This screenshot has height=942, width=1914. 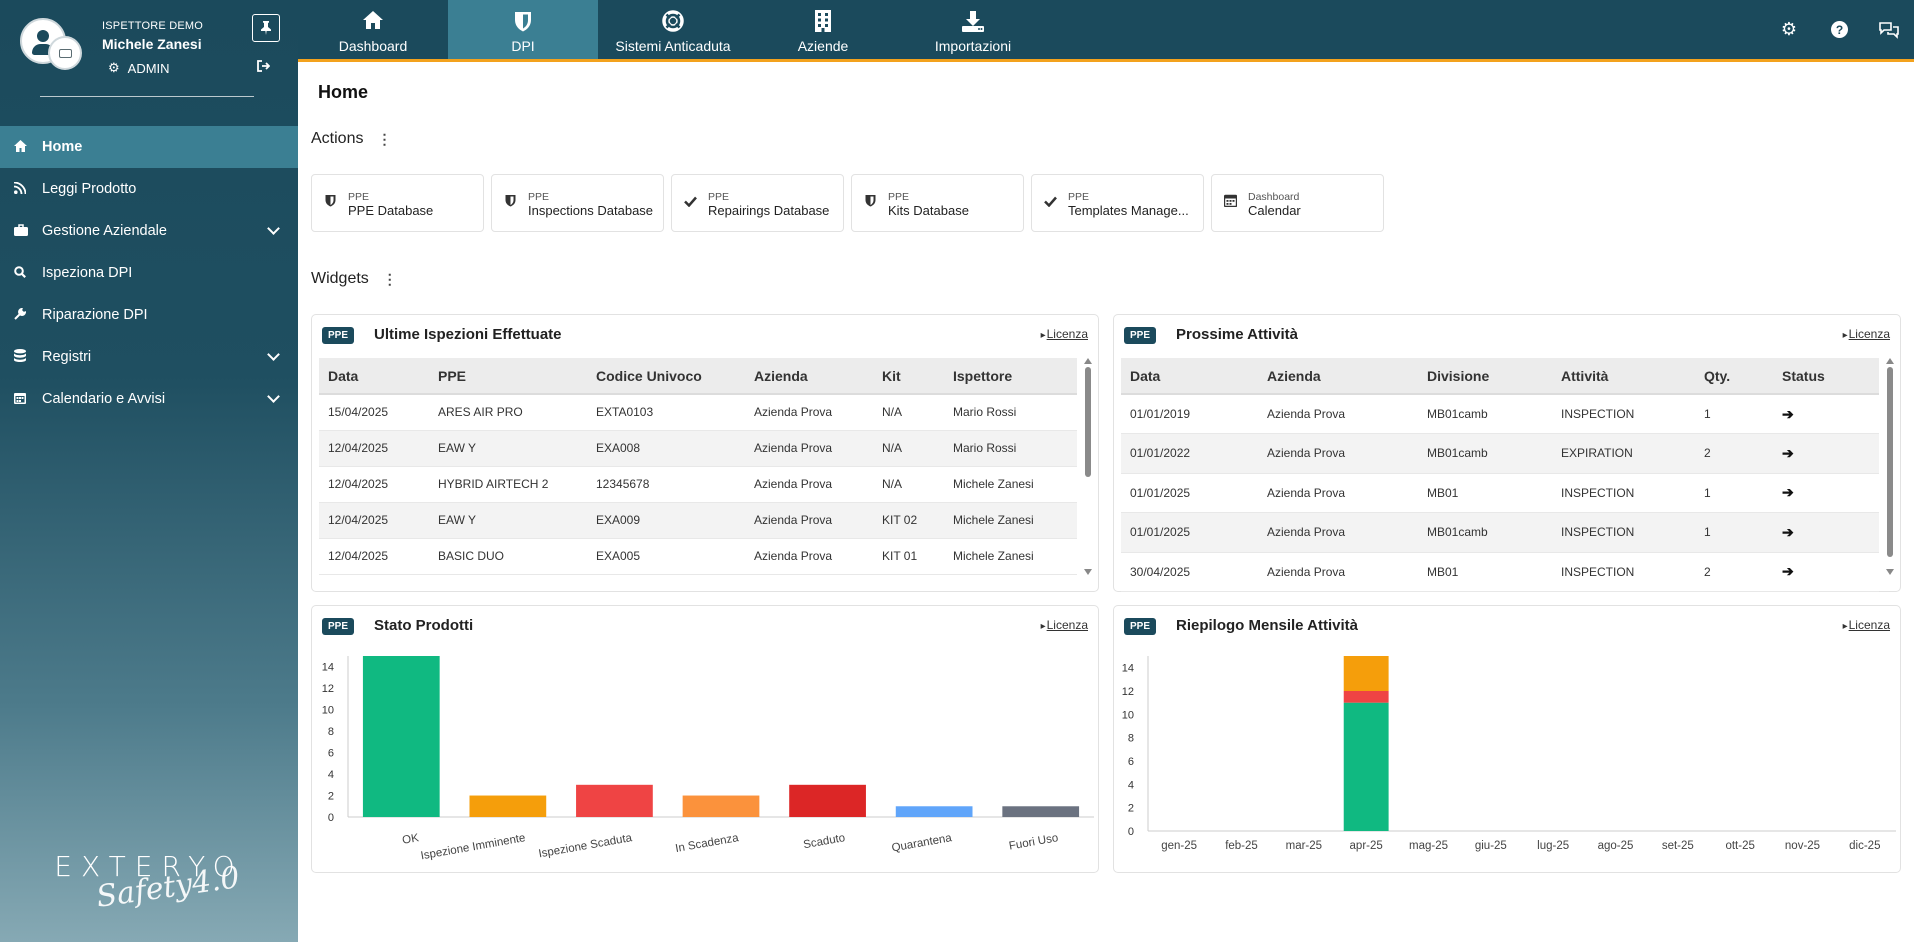 What do you see at coordinates (149, 231) in the screenshot?
I see `sidebar-item-gestione-aziendale: Gestione Aziendale` at bounding box center [149, 231].